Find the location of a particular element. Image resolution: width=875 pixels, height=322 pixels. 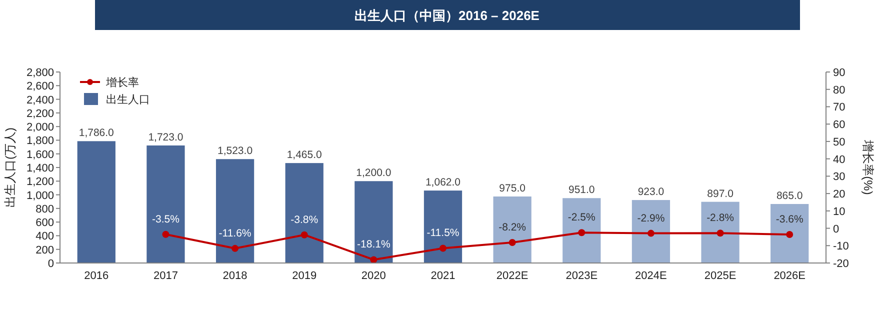

data-label: -8.2% is located at coordinates (512, 228).